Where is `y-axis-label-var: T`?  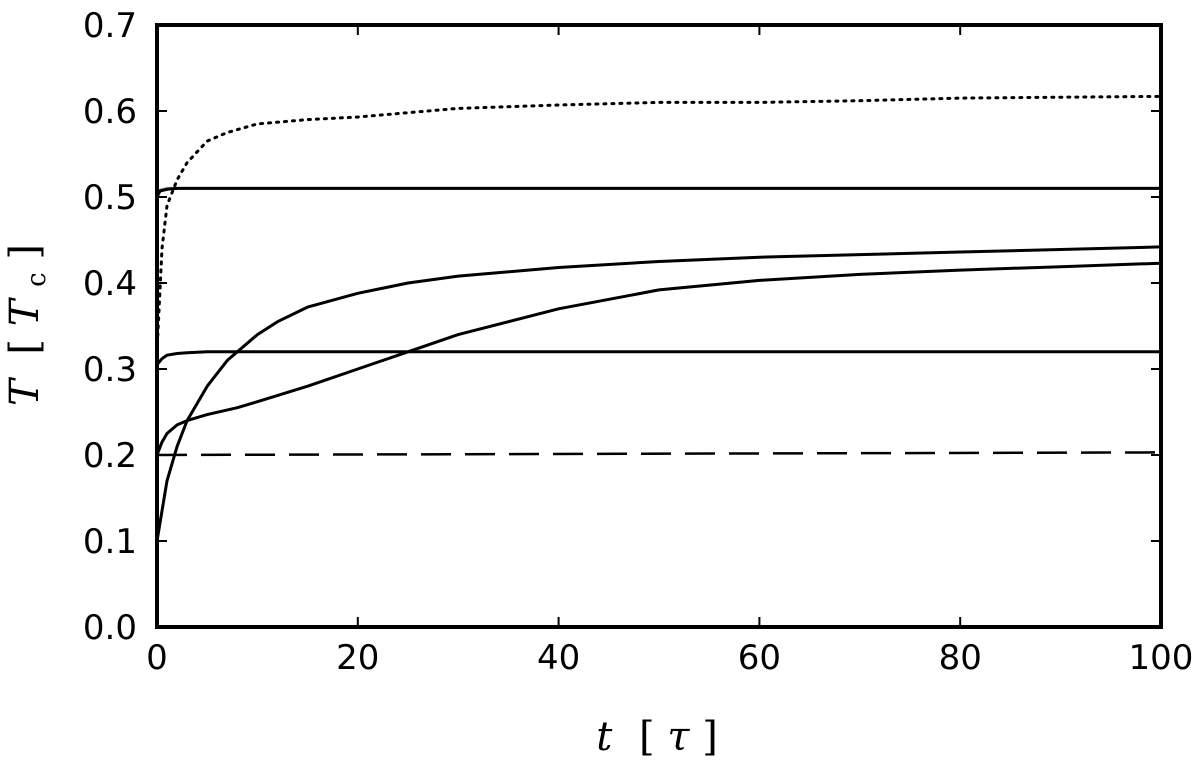 y-axis-label-var: T is located at coordinates (25, 391).